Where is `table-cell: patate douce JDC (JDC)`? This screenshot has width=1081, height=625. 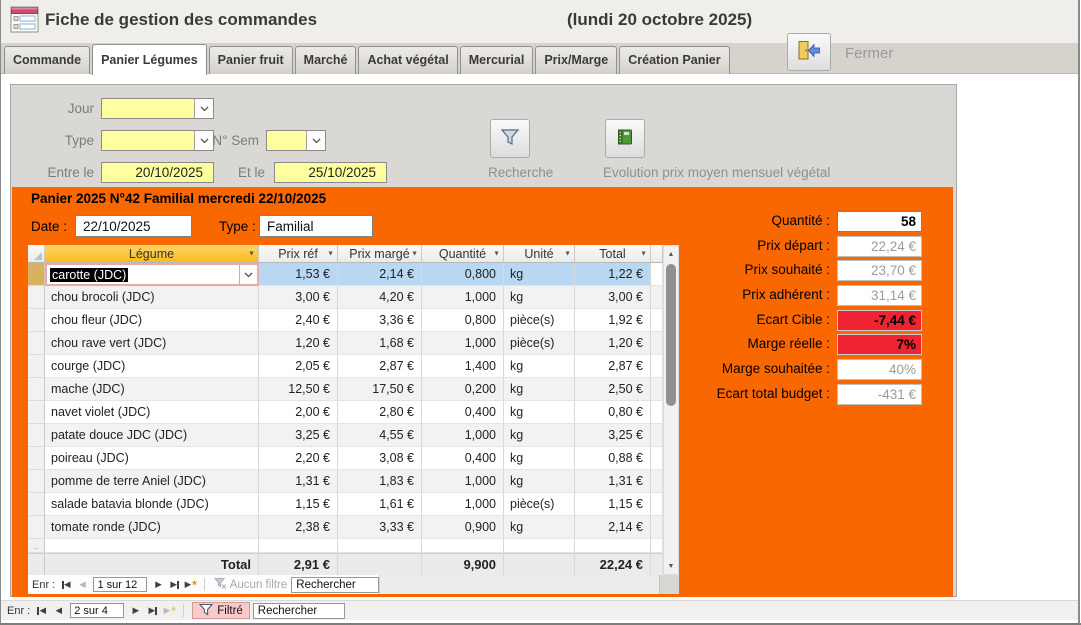 table-cell: patate douce JDC (JDC) is located at coordinates (152, 435).